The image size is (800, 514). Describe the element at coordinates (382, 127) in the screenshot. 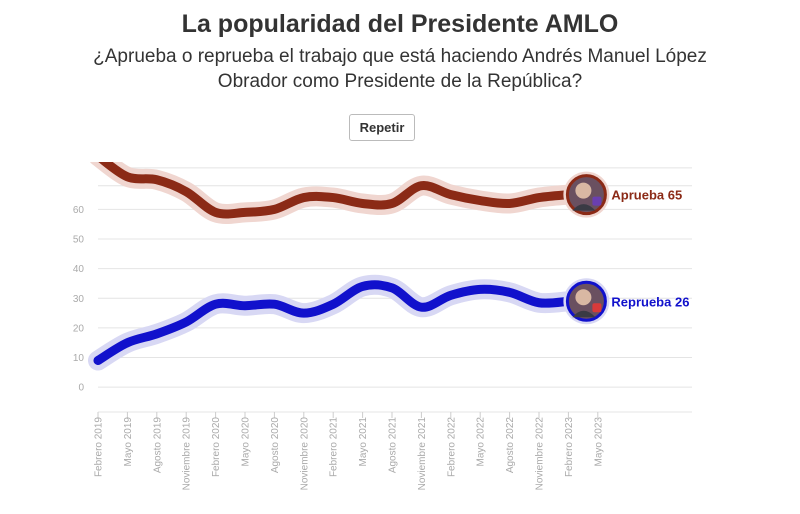

I see `replay-button: Repetir` at that location.